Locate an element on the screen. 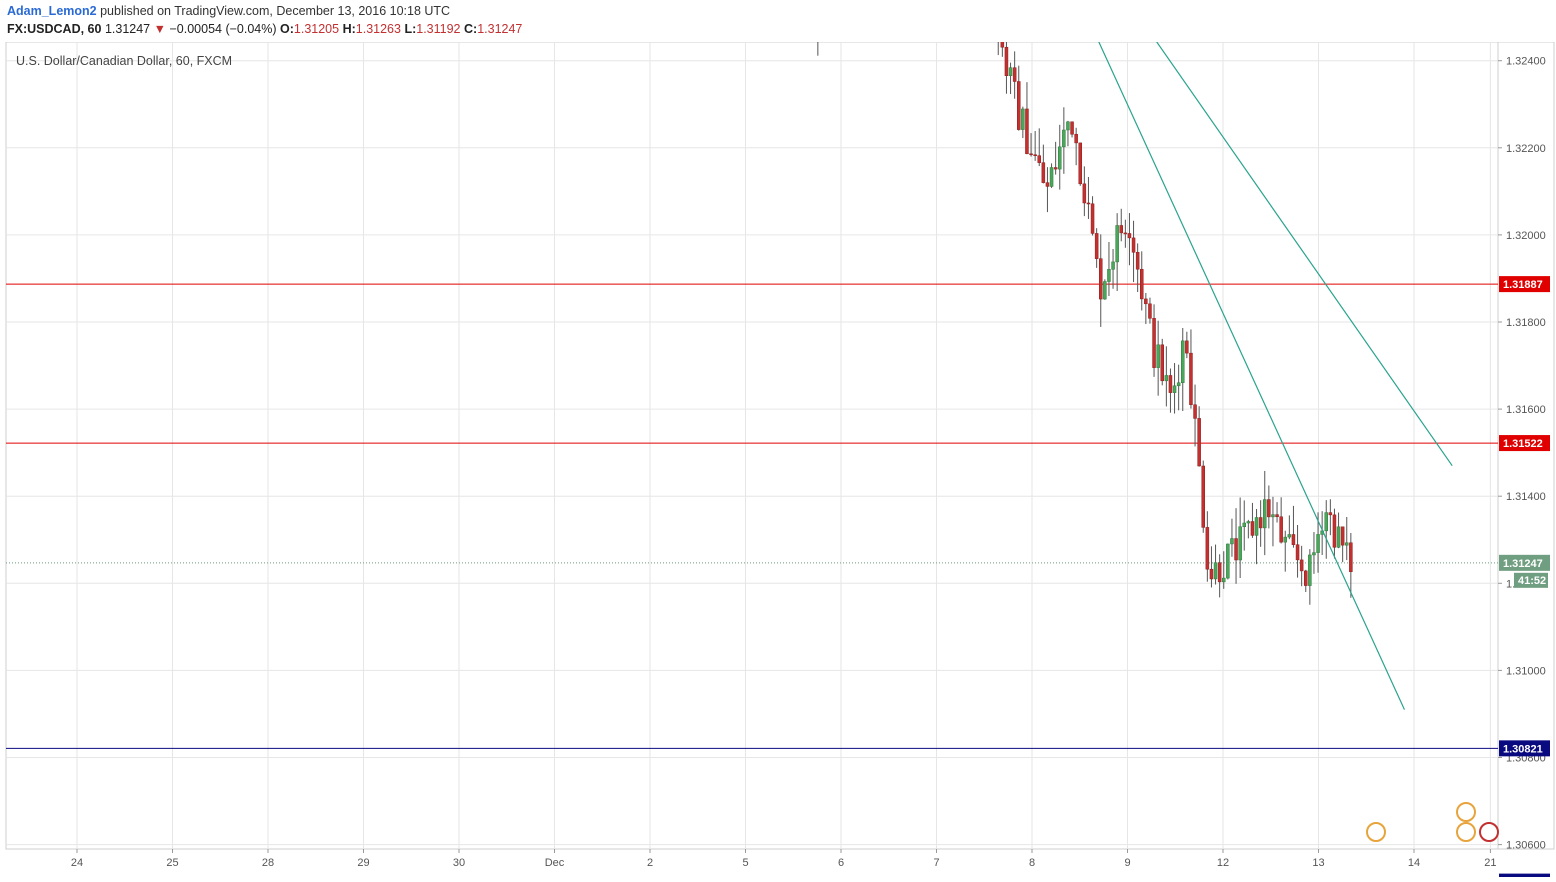  x-tick-label: 14 is located at coordinates (1414, 863).